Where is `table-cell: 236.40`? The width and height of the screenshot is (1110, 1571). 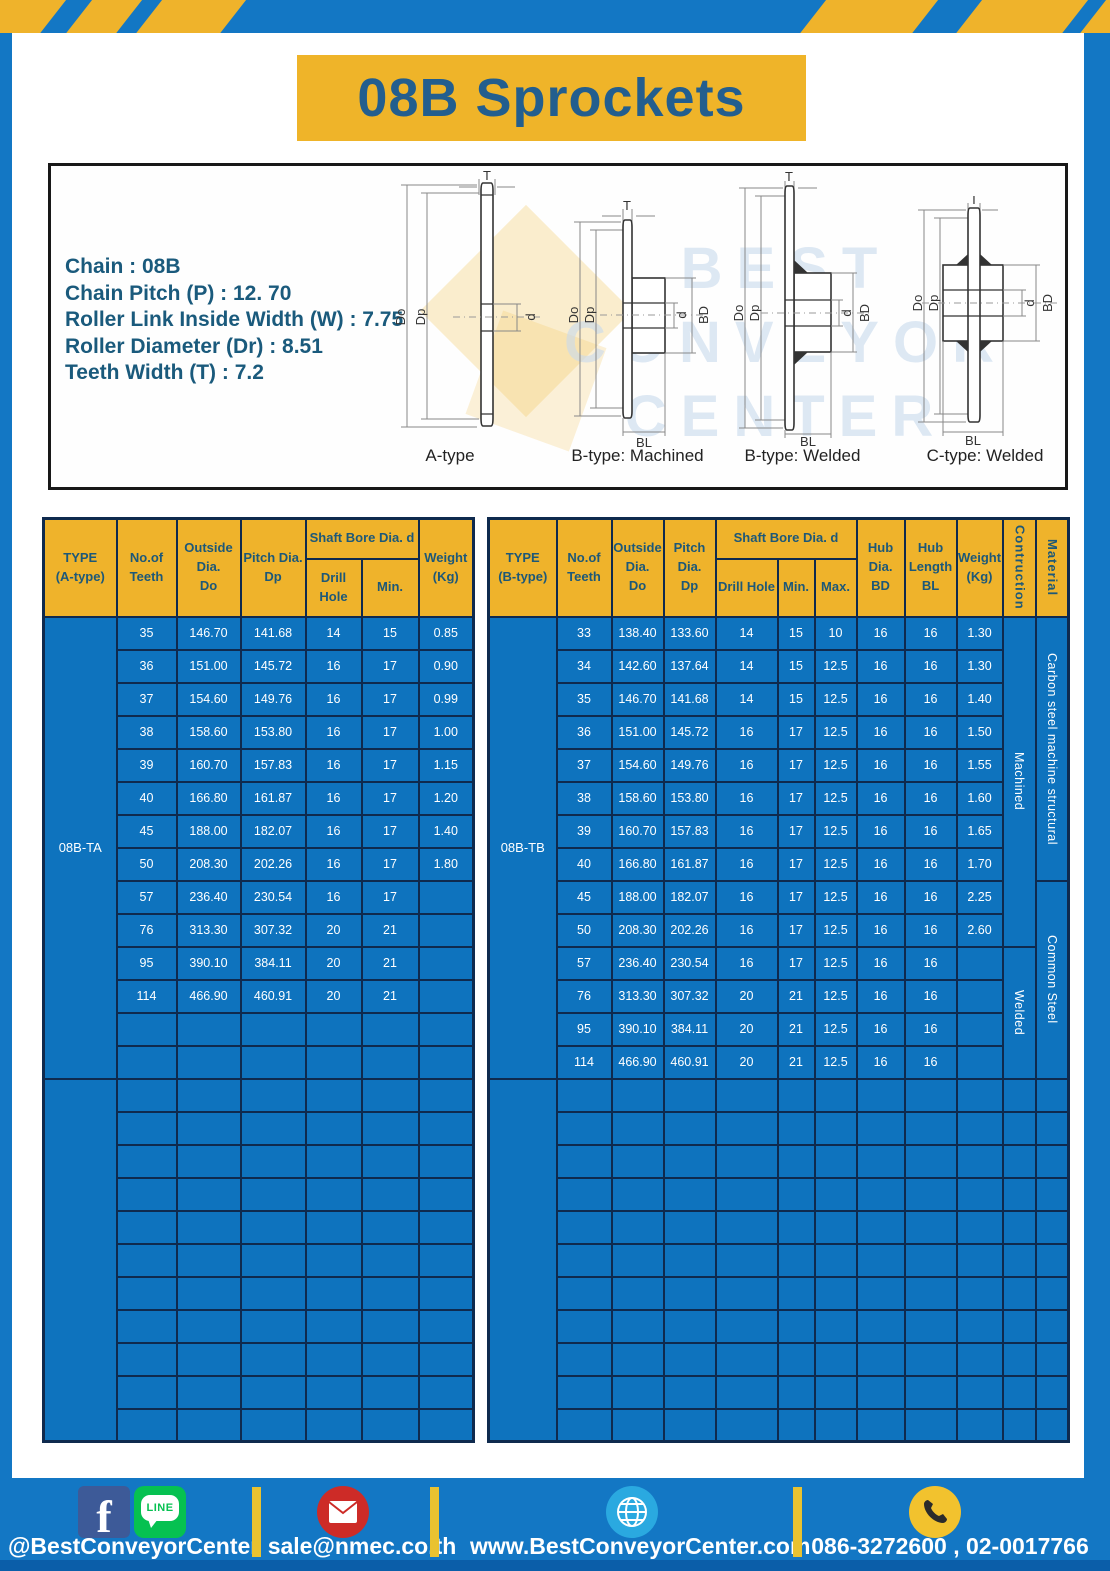
table-cell: 236.40 is located at coordinates (208, 897).